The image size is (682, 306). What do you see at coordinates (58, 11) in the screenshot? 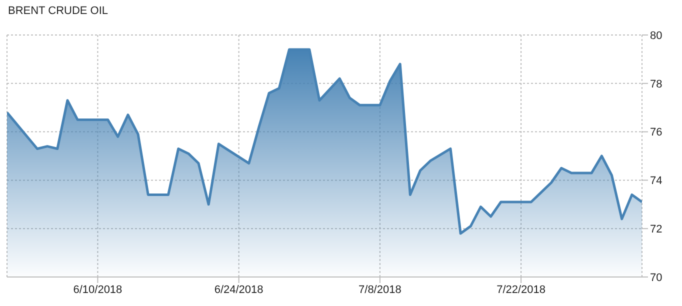
I see `chart-title: BRENT CRUDE OIL` at bounding box center [58, 11].